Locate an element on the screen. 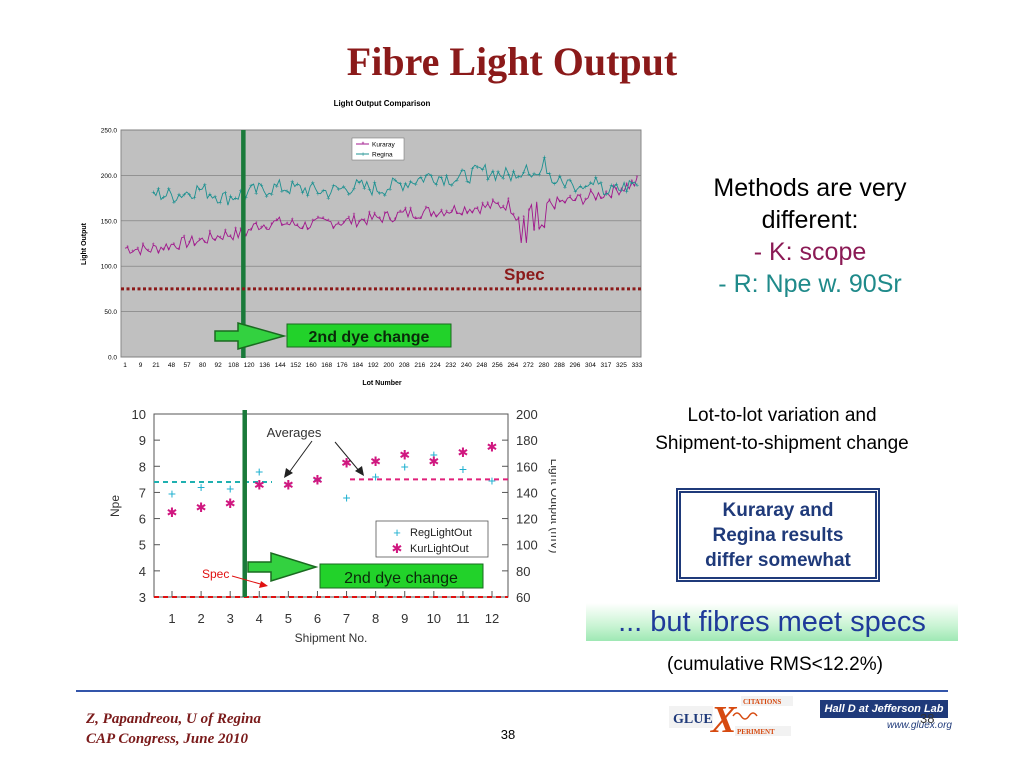 The image size is (1024, 768). page-number: 38 is located at coordinates (508, 734).